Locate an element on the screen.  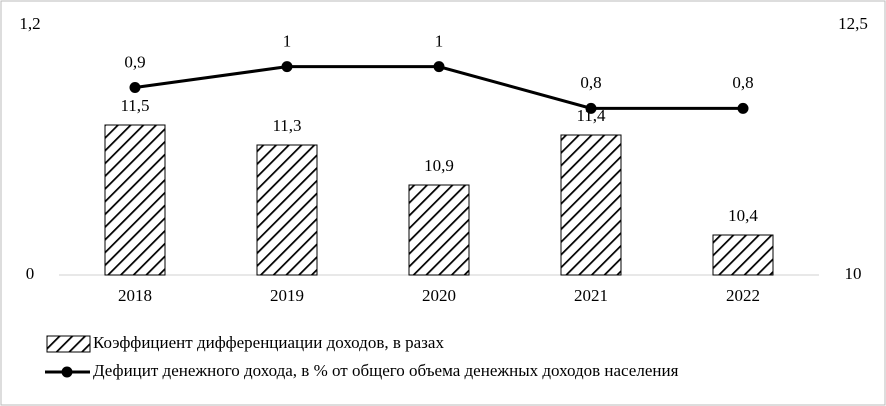
y-tick-label: 1,2 is located at coordinates (29, 23).